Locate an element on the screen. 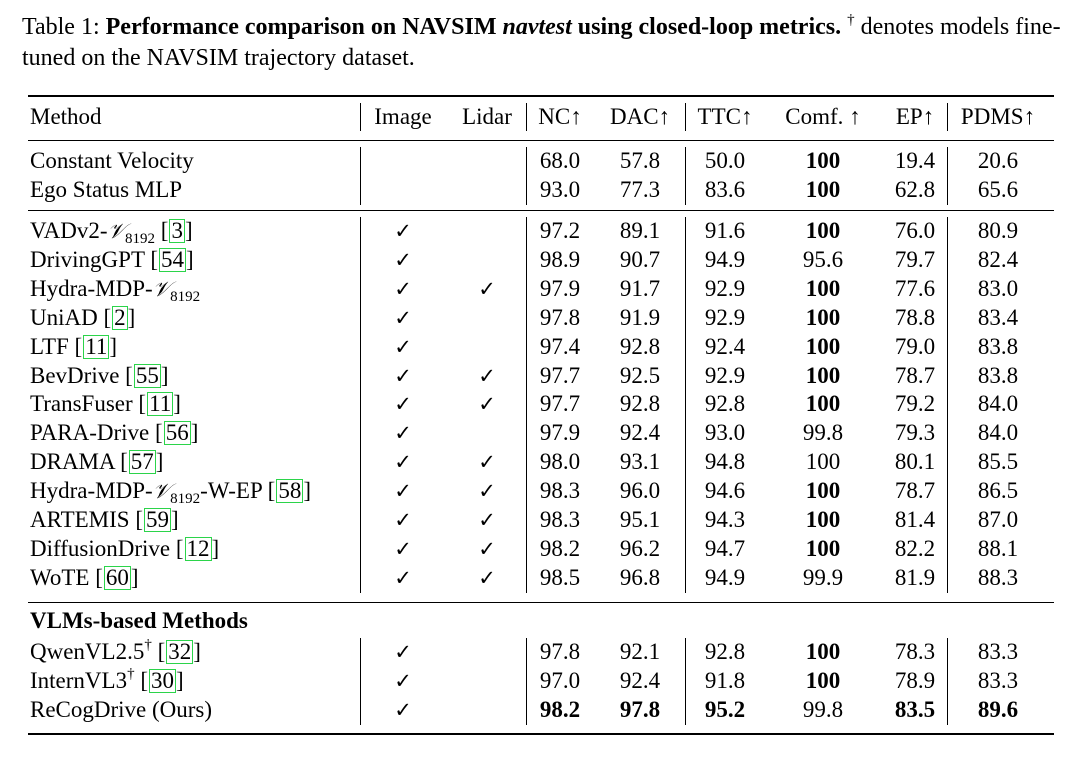 Image resolution: width=1080 pixels, height=759 pixels. value-ttc: 93.0 is located at coordinates (725, 432).